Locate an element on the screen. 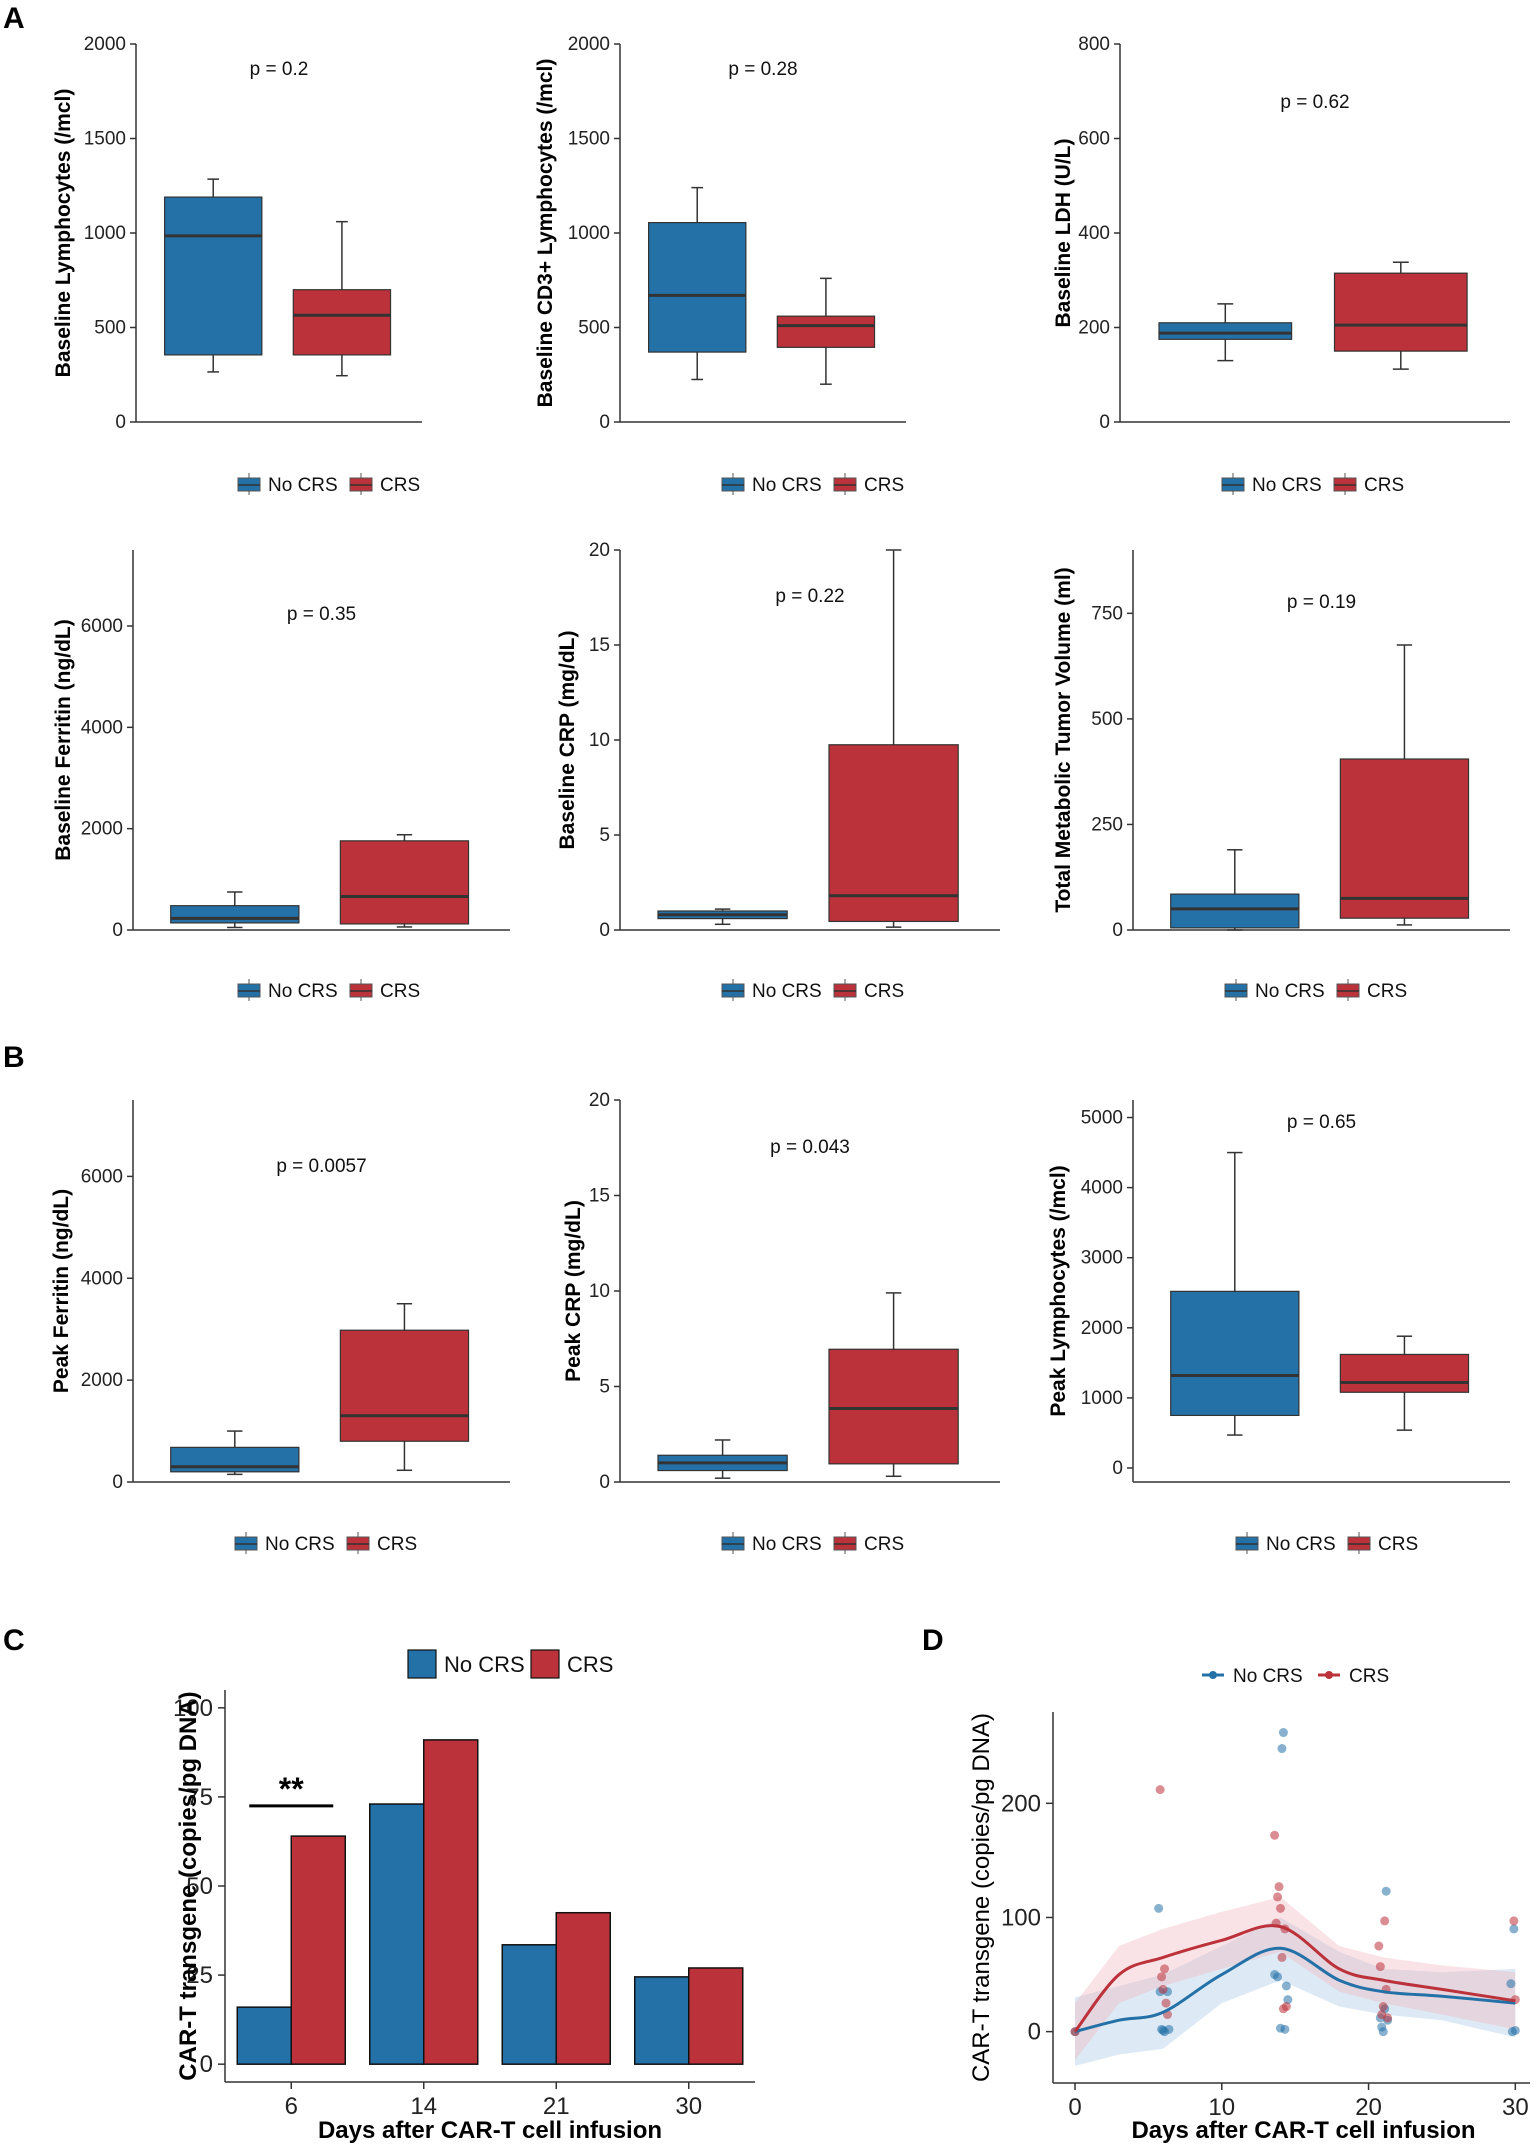 The width and height of the screenshot is (1536, 2146). x-tick-label: 10 is located at coordinates (1221, 2107).